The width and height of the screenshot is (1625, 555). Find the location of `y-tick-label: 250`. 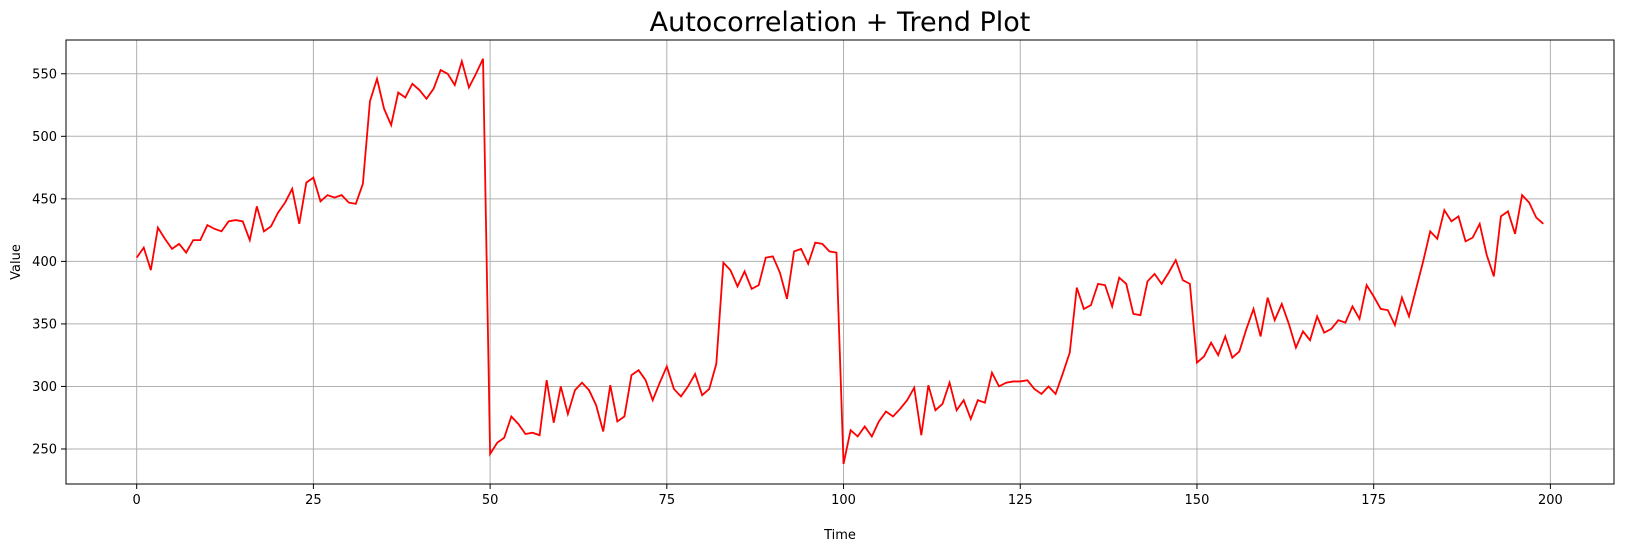

y-tick-label: 250 is located at coordinates (44, 449).